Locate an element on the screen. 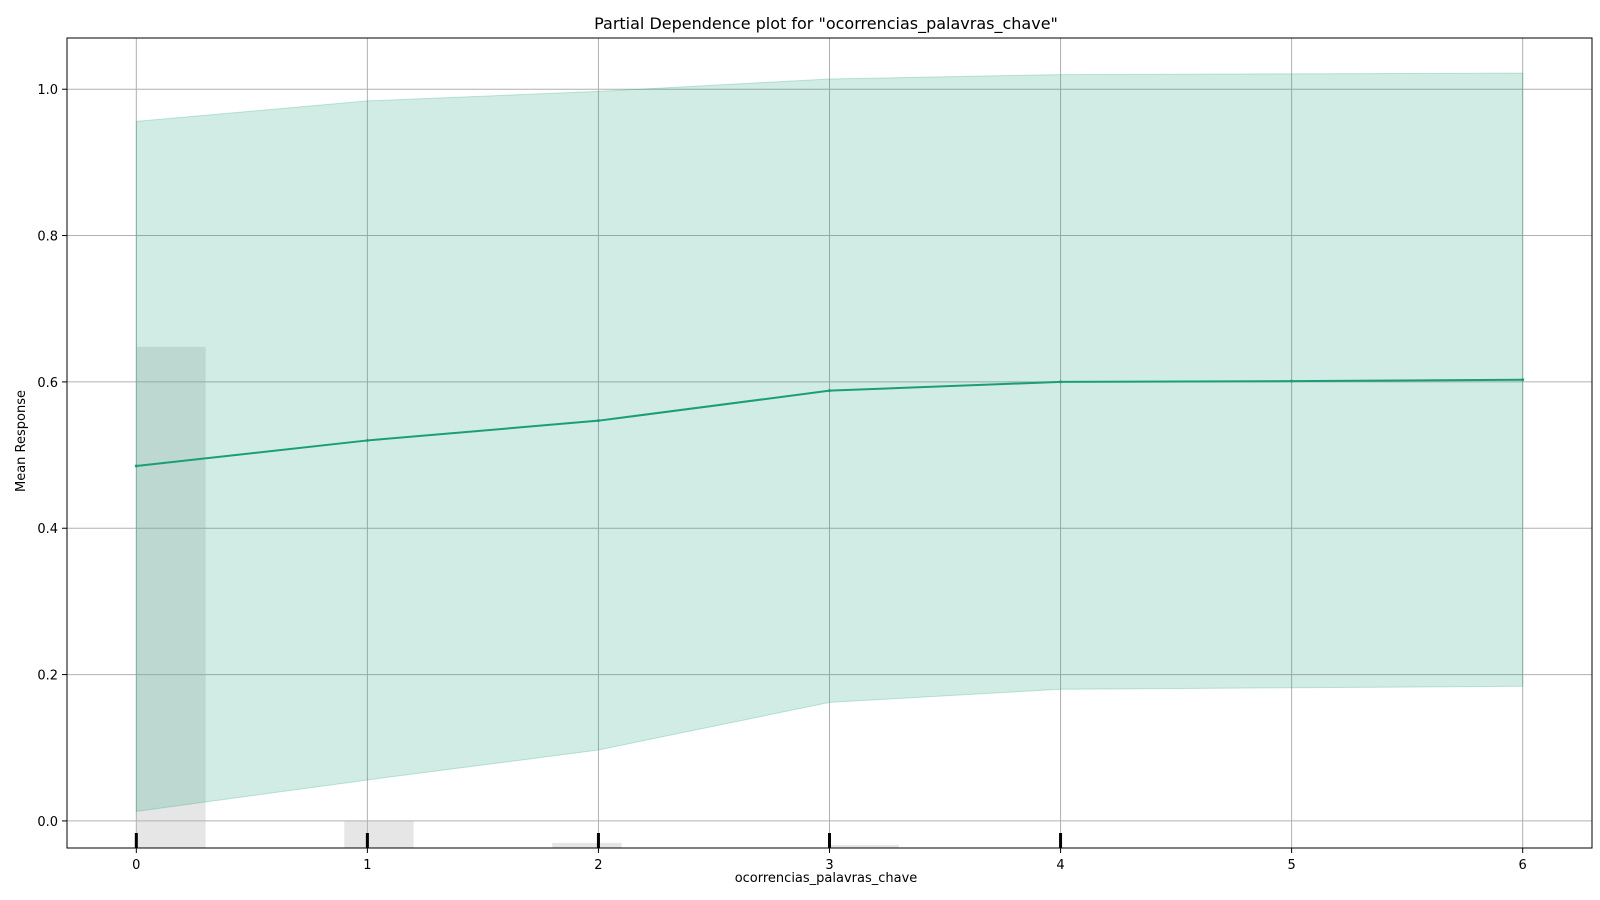 This screenshot has height=900, width=1600. x-tick-label: 4 is located at coordinates (1060, 865).